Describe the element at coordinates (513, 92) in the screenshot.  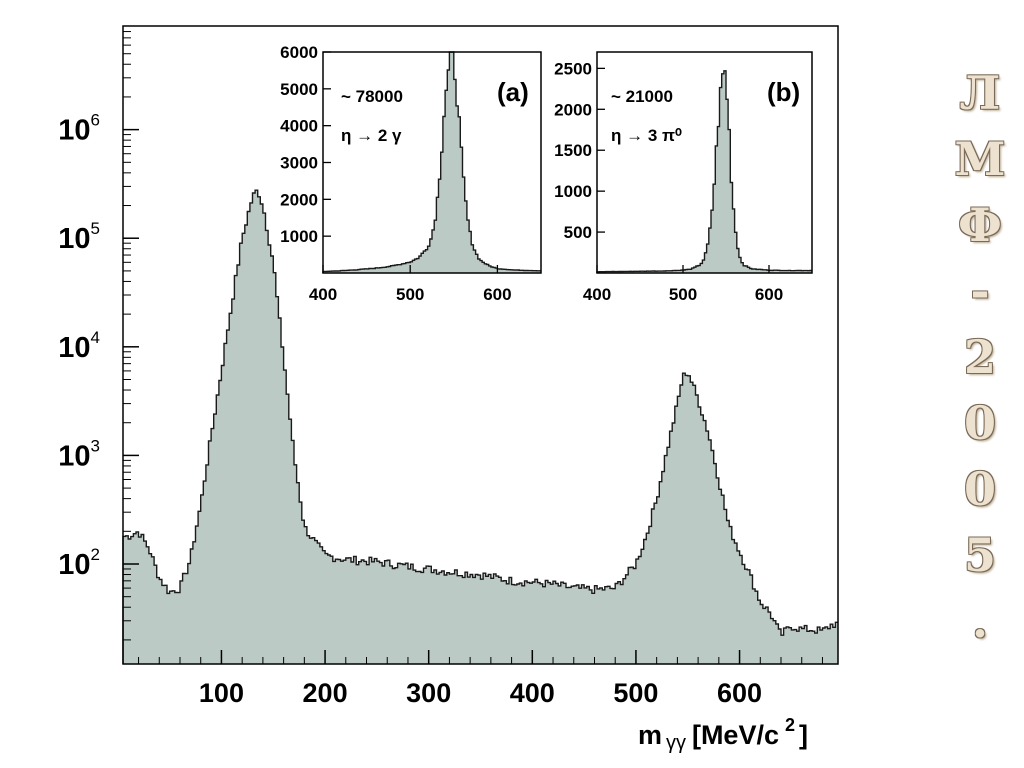
I see `inset-a-title: (a)` at that location.